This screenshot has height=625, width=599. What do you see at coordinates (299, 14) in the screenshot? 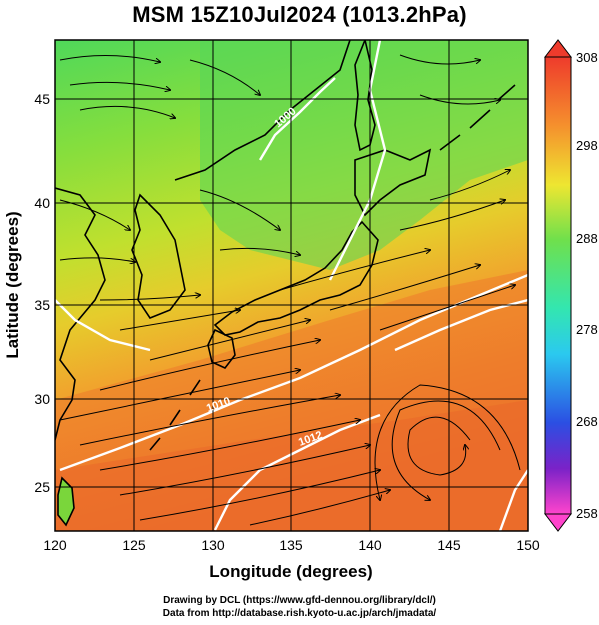
I see `map-title: MSM 15Z10Jul2024 (1013.2hPa)` at bounding box center [299, 14].